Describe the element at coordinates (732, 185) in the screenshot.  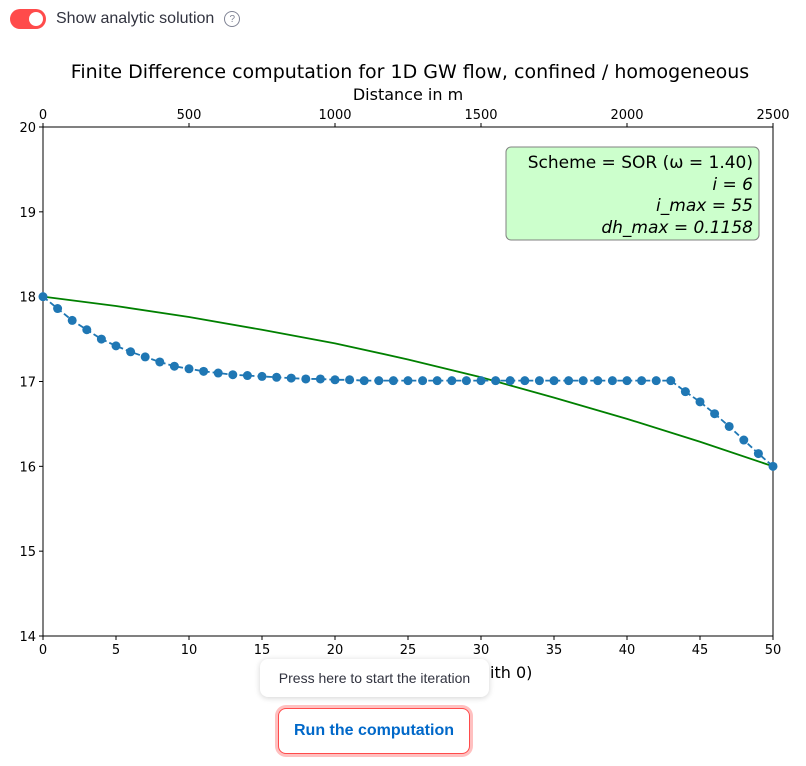
I see `annotation-line: i = 6` at that location.